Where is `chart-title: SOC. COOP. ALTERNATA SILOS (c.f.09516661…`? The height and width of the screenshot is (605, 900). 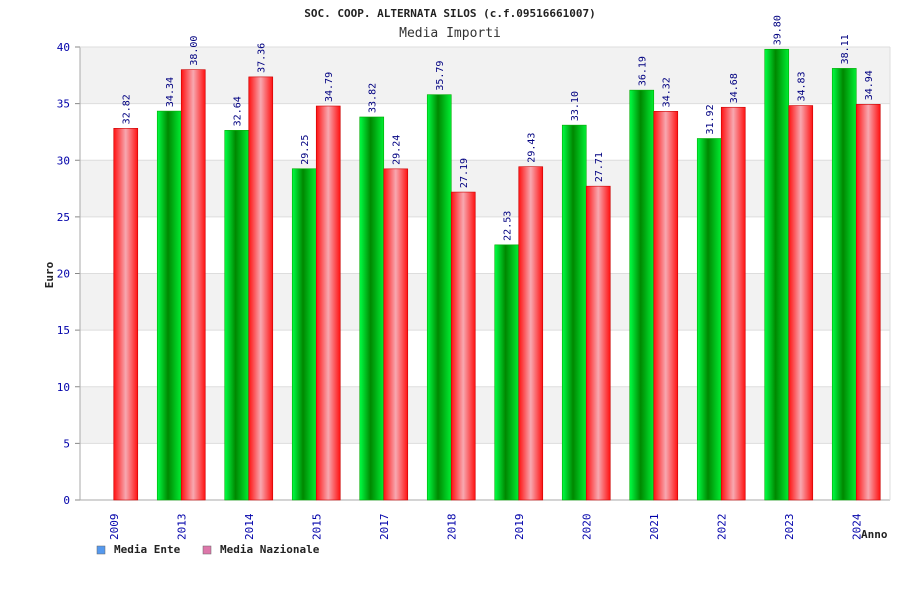 chart-title: SOC. COOP. ALTERNATA SILOS (c.f.09516661… is located at coordinates (449, 13).